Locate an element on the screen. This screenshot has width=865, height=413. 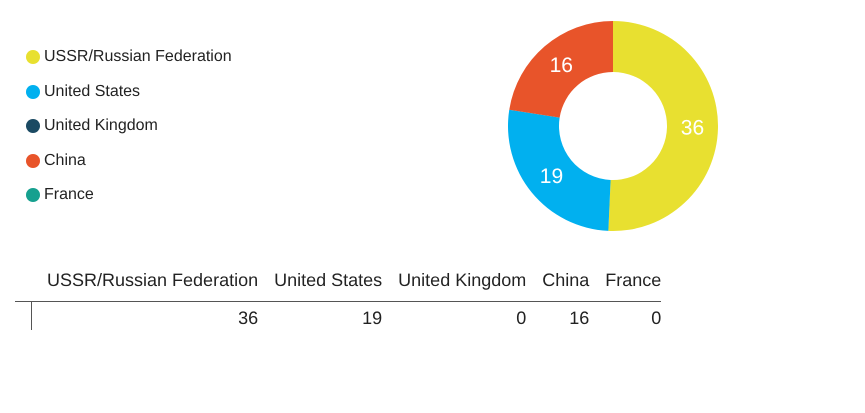
legend-label: USSR/Russian Federation is located at coordinates (138, 57).